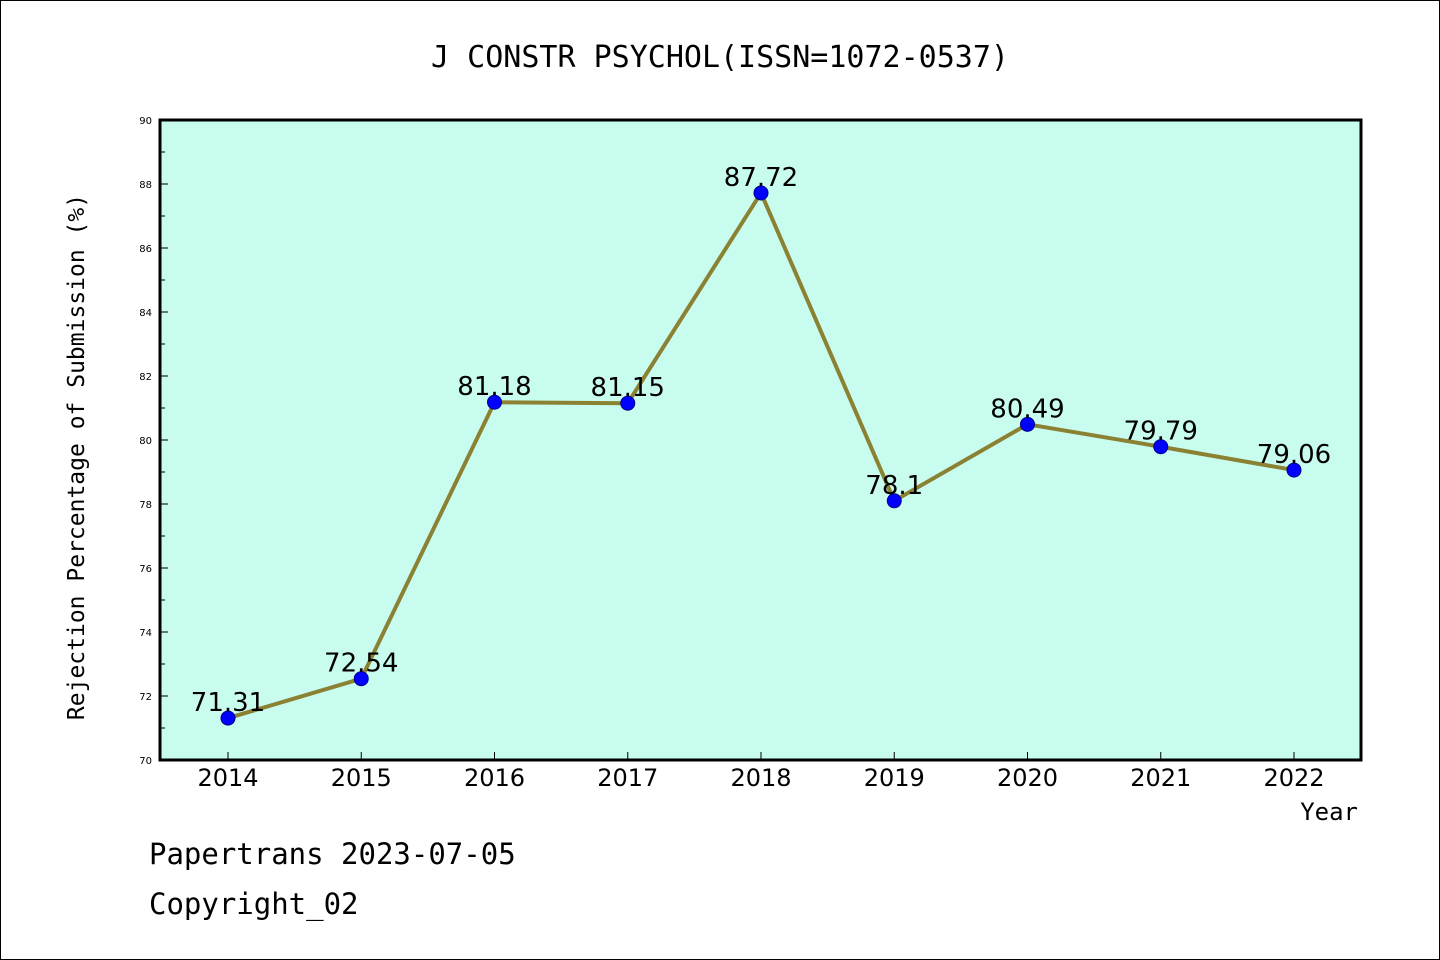  What do you see at coordinates (254, 904) in the screenshot?
I see `footer-line-2: Copyright_02` at bounding box center [254, 904].